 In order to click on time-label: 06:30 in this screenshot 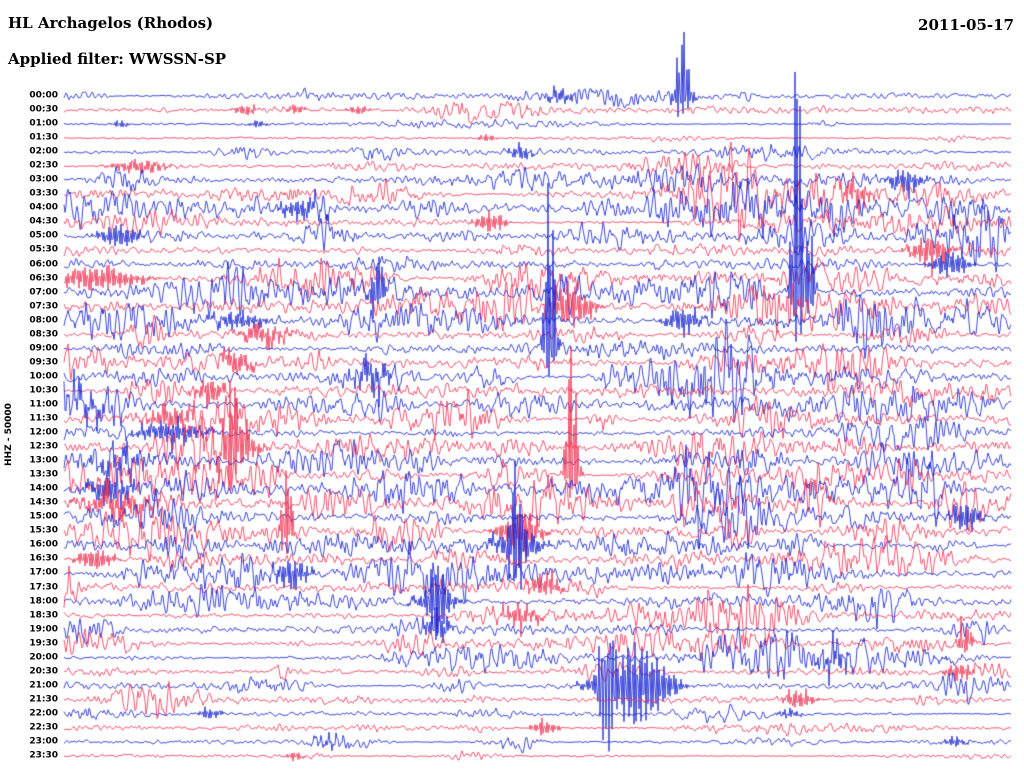, I will do `click(43, 278)`.